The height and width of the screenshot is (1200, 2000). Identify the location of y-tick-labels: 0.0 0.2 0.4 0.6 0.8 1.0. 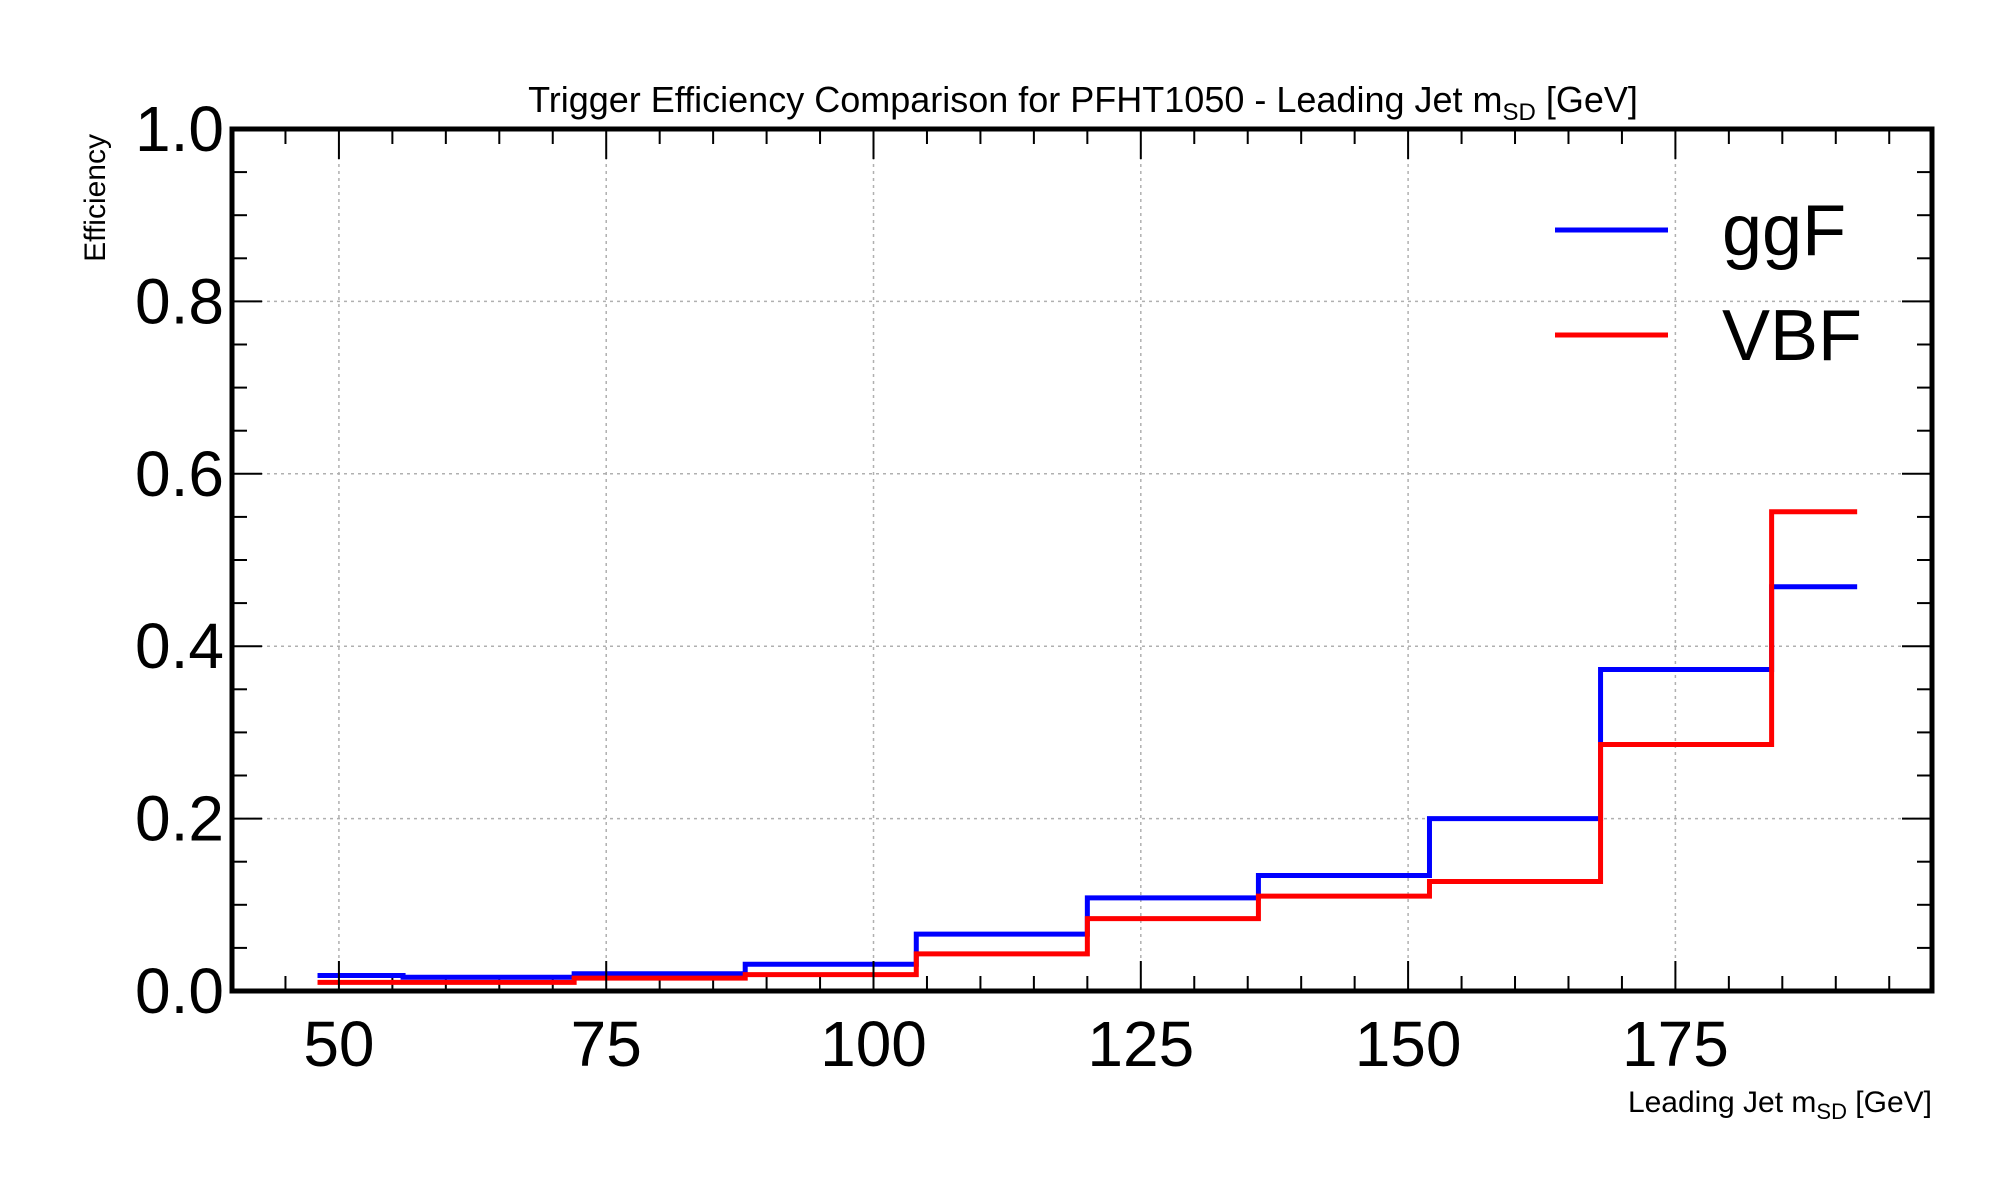
(179, 560).